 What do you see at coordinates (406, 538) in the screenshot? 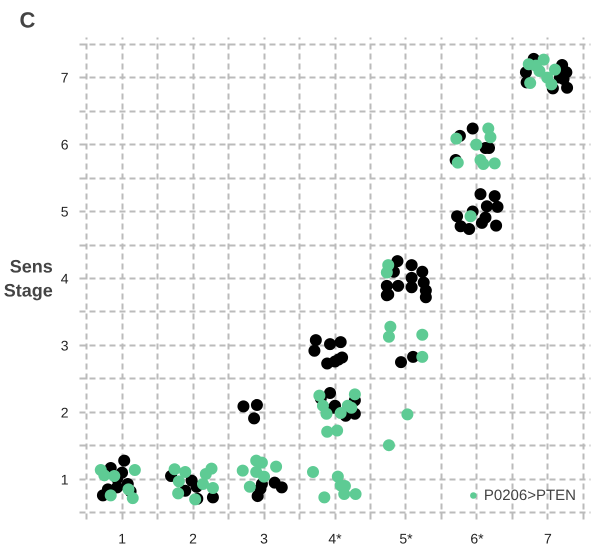
I see `x-tick-label: 5*` at bounding box center [406, 538].